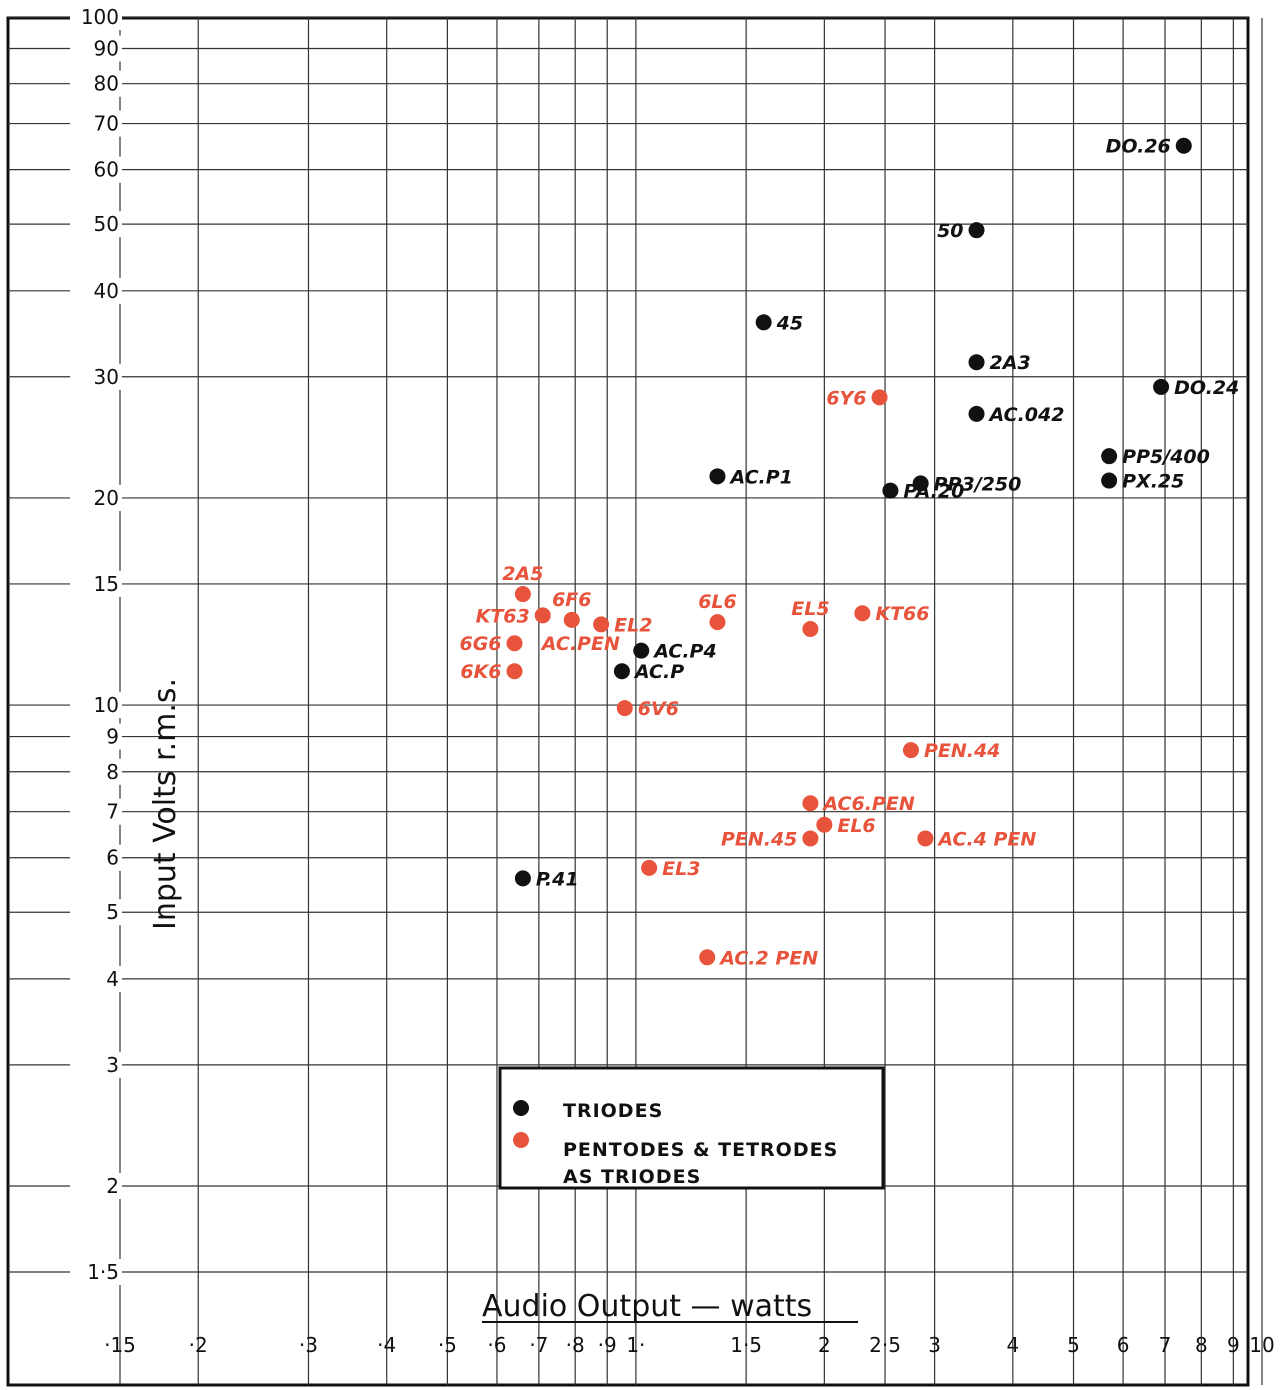  What do you see at coordinates (635, 1345) in the screenshot?
I see `x-tick-label: 1·` at bounding box center [635, 1345].